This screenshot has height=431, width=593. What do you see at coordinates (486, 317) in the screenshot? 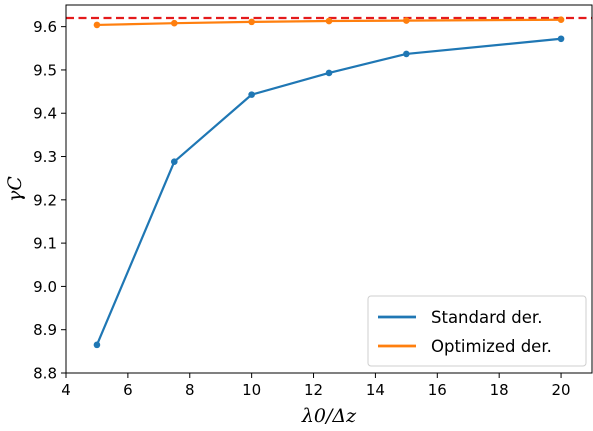
I see `legend-label: Standard der.` at bounding box center [486, 317].